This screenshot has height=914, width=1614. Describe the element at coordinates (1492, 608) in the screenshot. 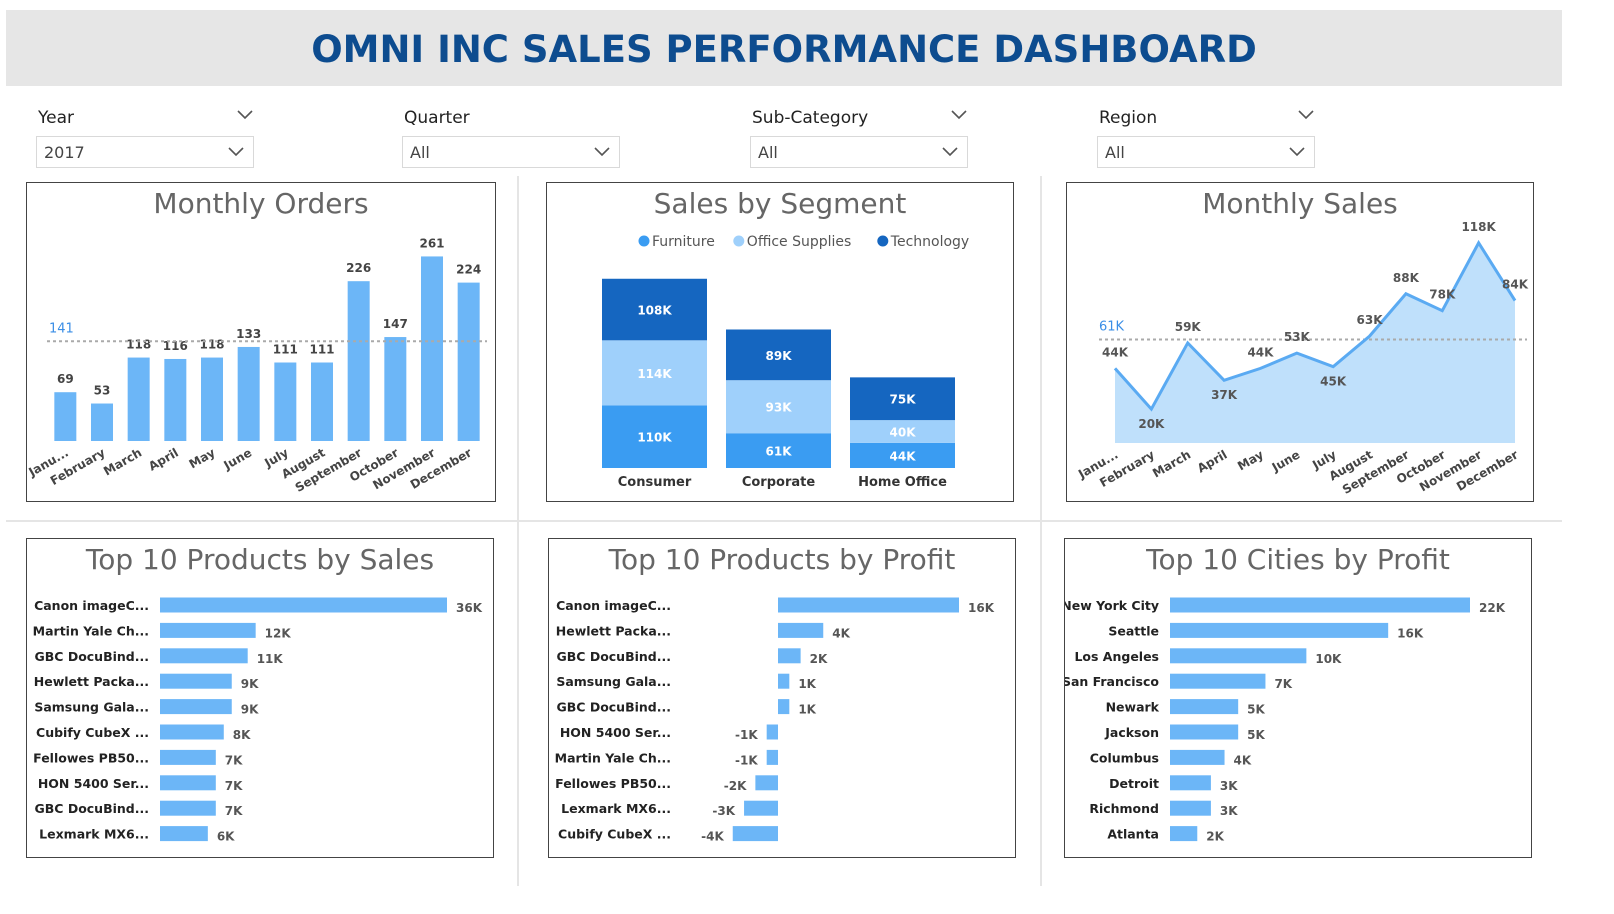

I see `data-label: 22K` at that location.